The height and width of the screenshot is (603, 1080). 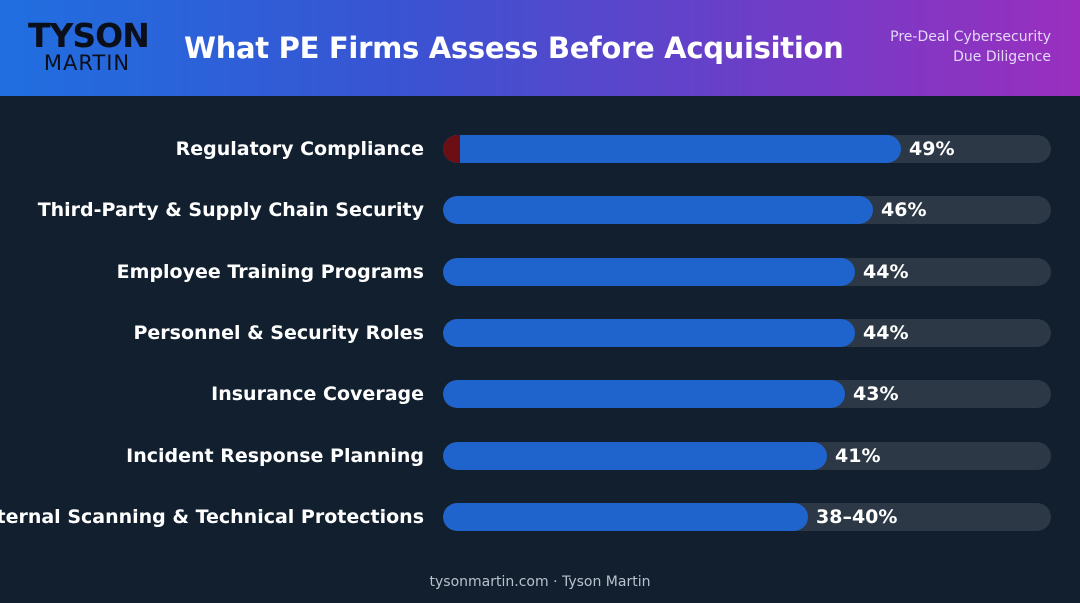 I want to click on bar-accent, so click(x=451, y=149).